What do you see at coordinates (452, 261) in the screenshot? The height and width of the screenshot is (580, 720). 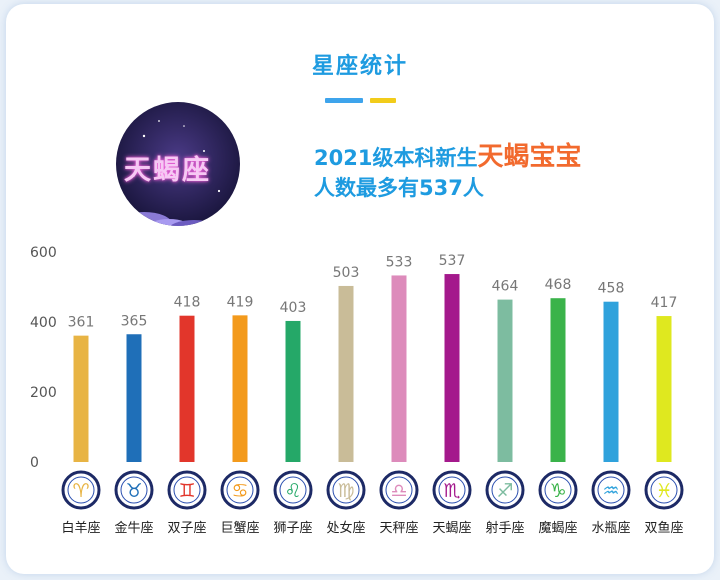 I see `value-label: 537` at bounding box center [452, 261].